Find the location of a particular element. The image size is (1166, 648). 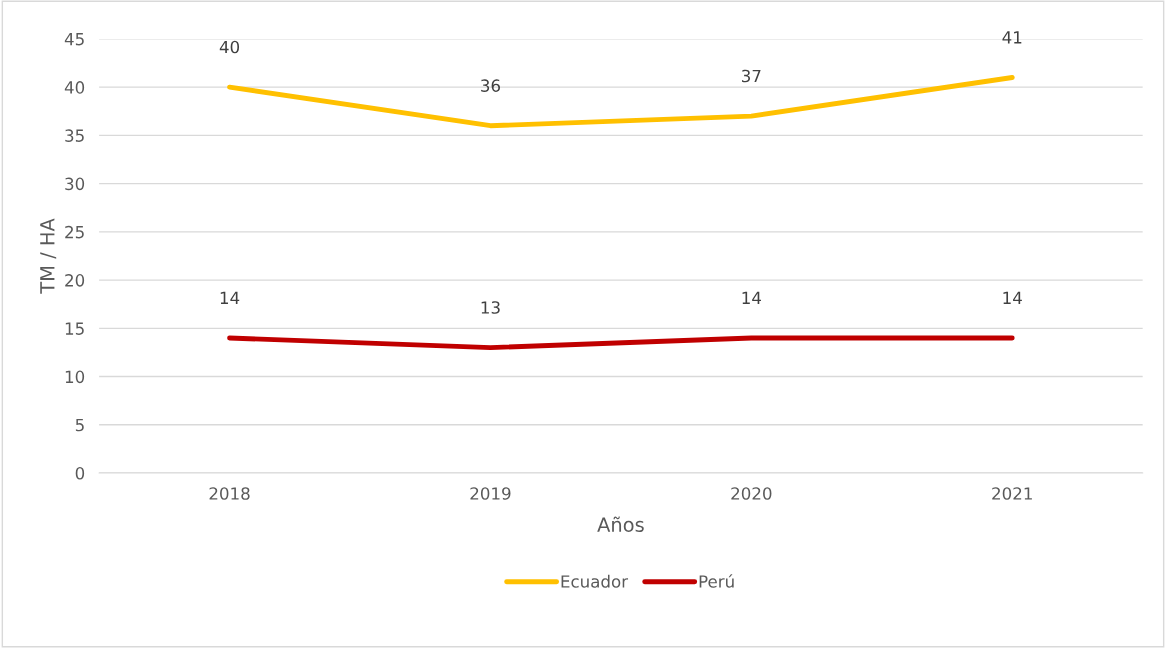

y-tick-label: 45 is located at coordinates (74, 39).